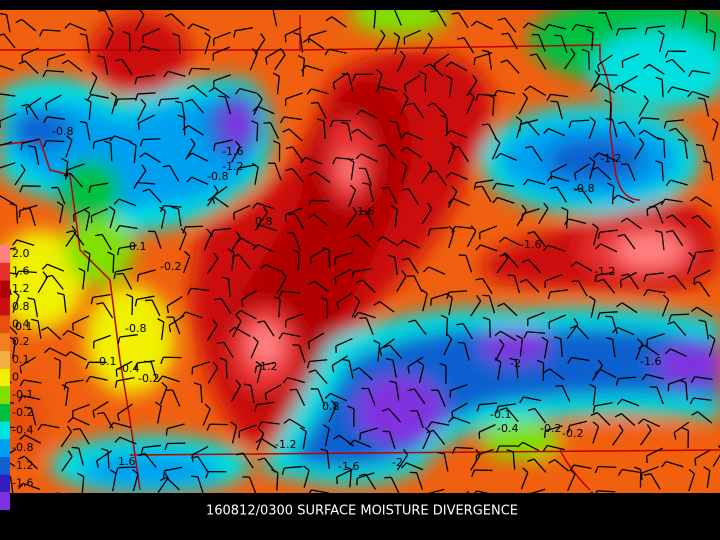  I want to click on legend-label: 0.4, so click(21, 324).